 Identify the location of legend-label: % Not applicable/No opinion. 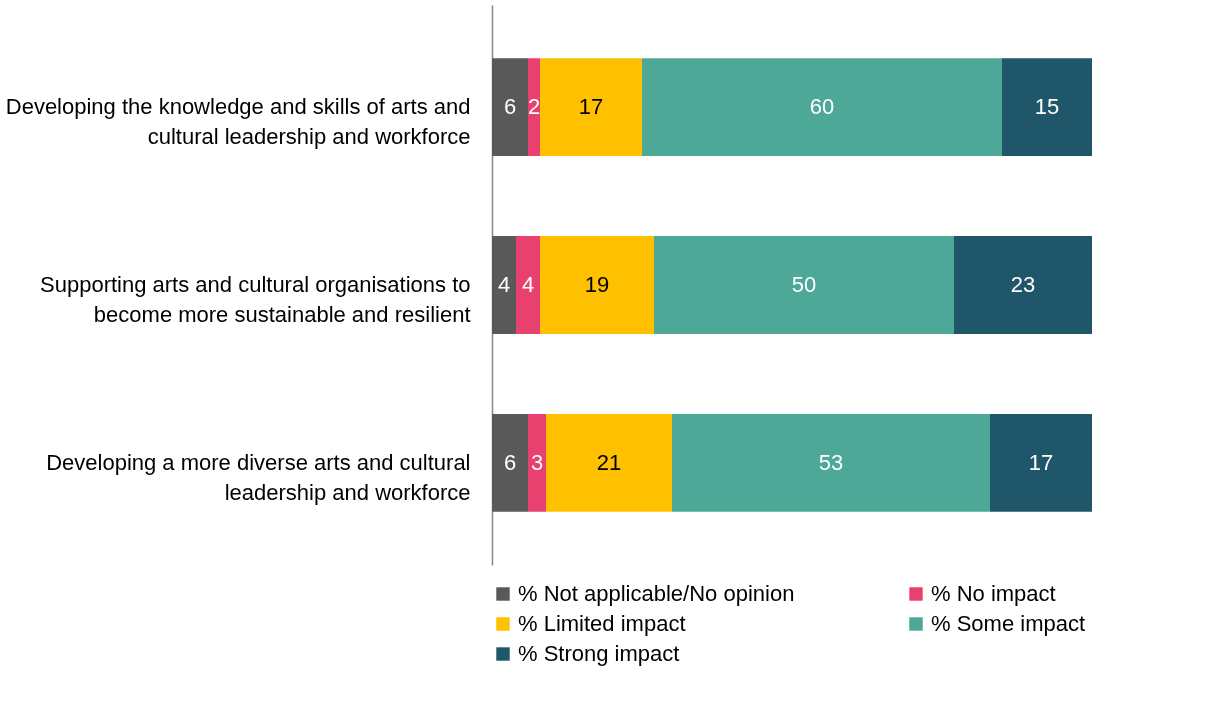
(656, 593).